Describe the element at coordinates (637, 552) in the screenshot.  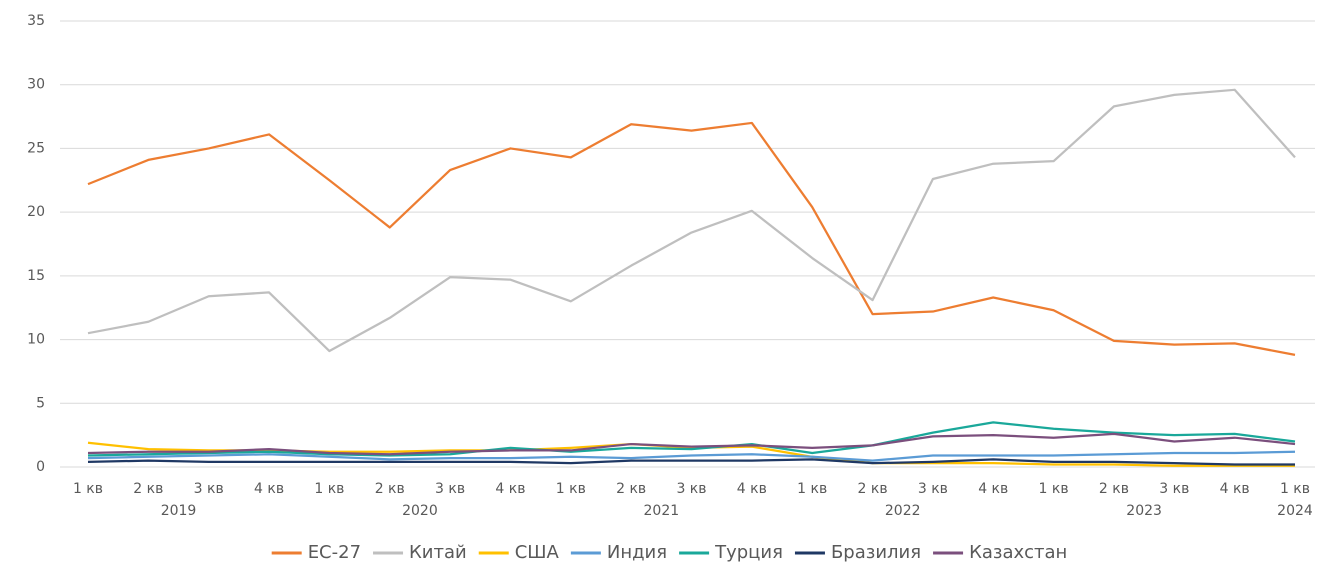
I see `legend-label: Индия` at that location.